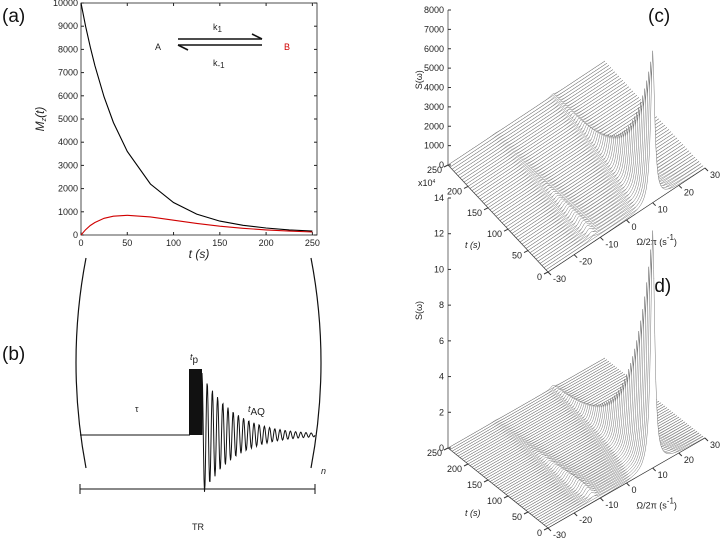  I want to click on y-tick-label: 3000, so click(68, 165).